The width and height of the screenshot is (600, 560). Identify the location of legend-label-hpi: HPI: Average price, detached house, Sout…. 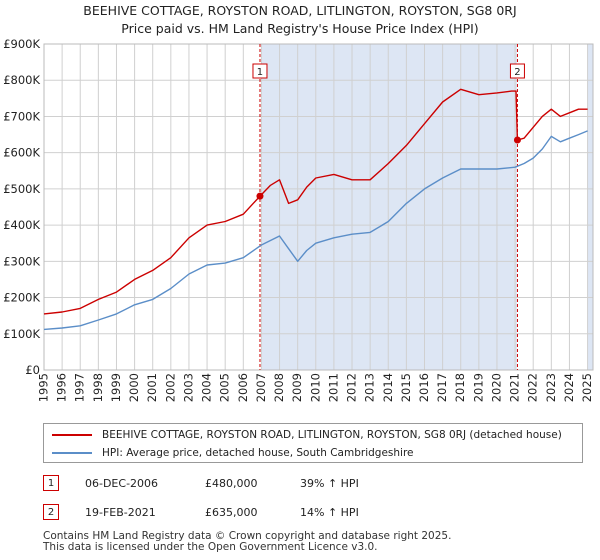
(258, 453).